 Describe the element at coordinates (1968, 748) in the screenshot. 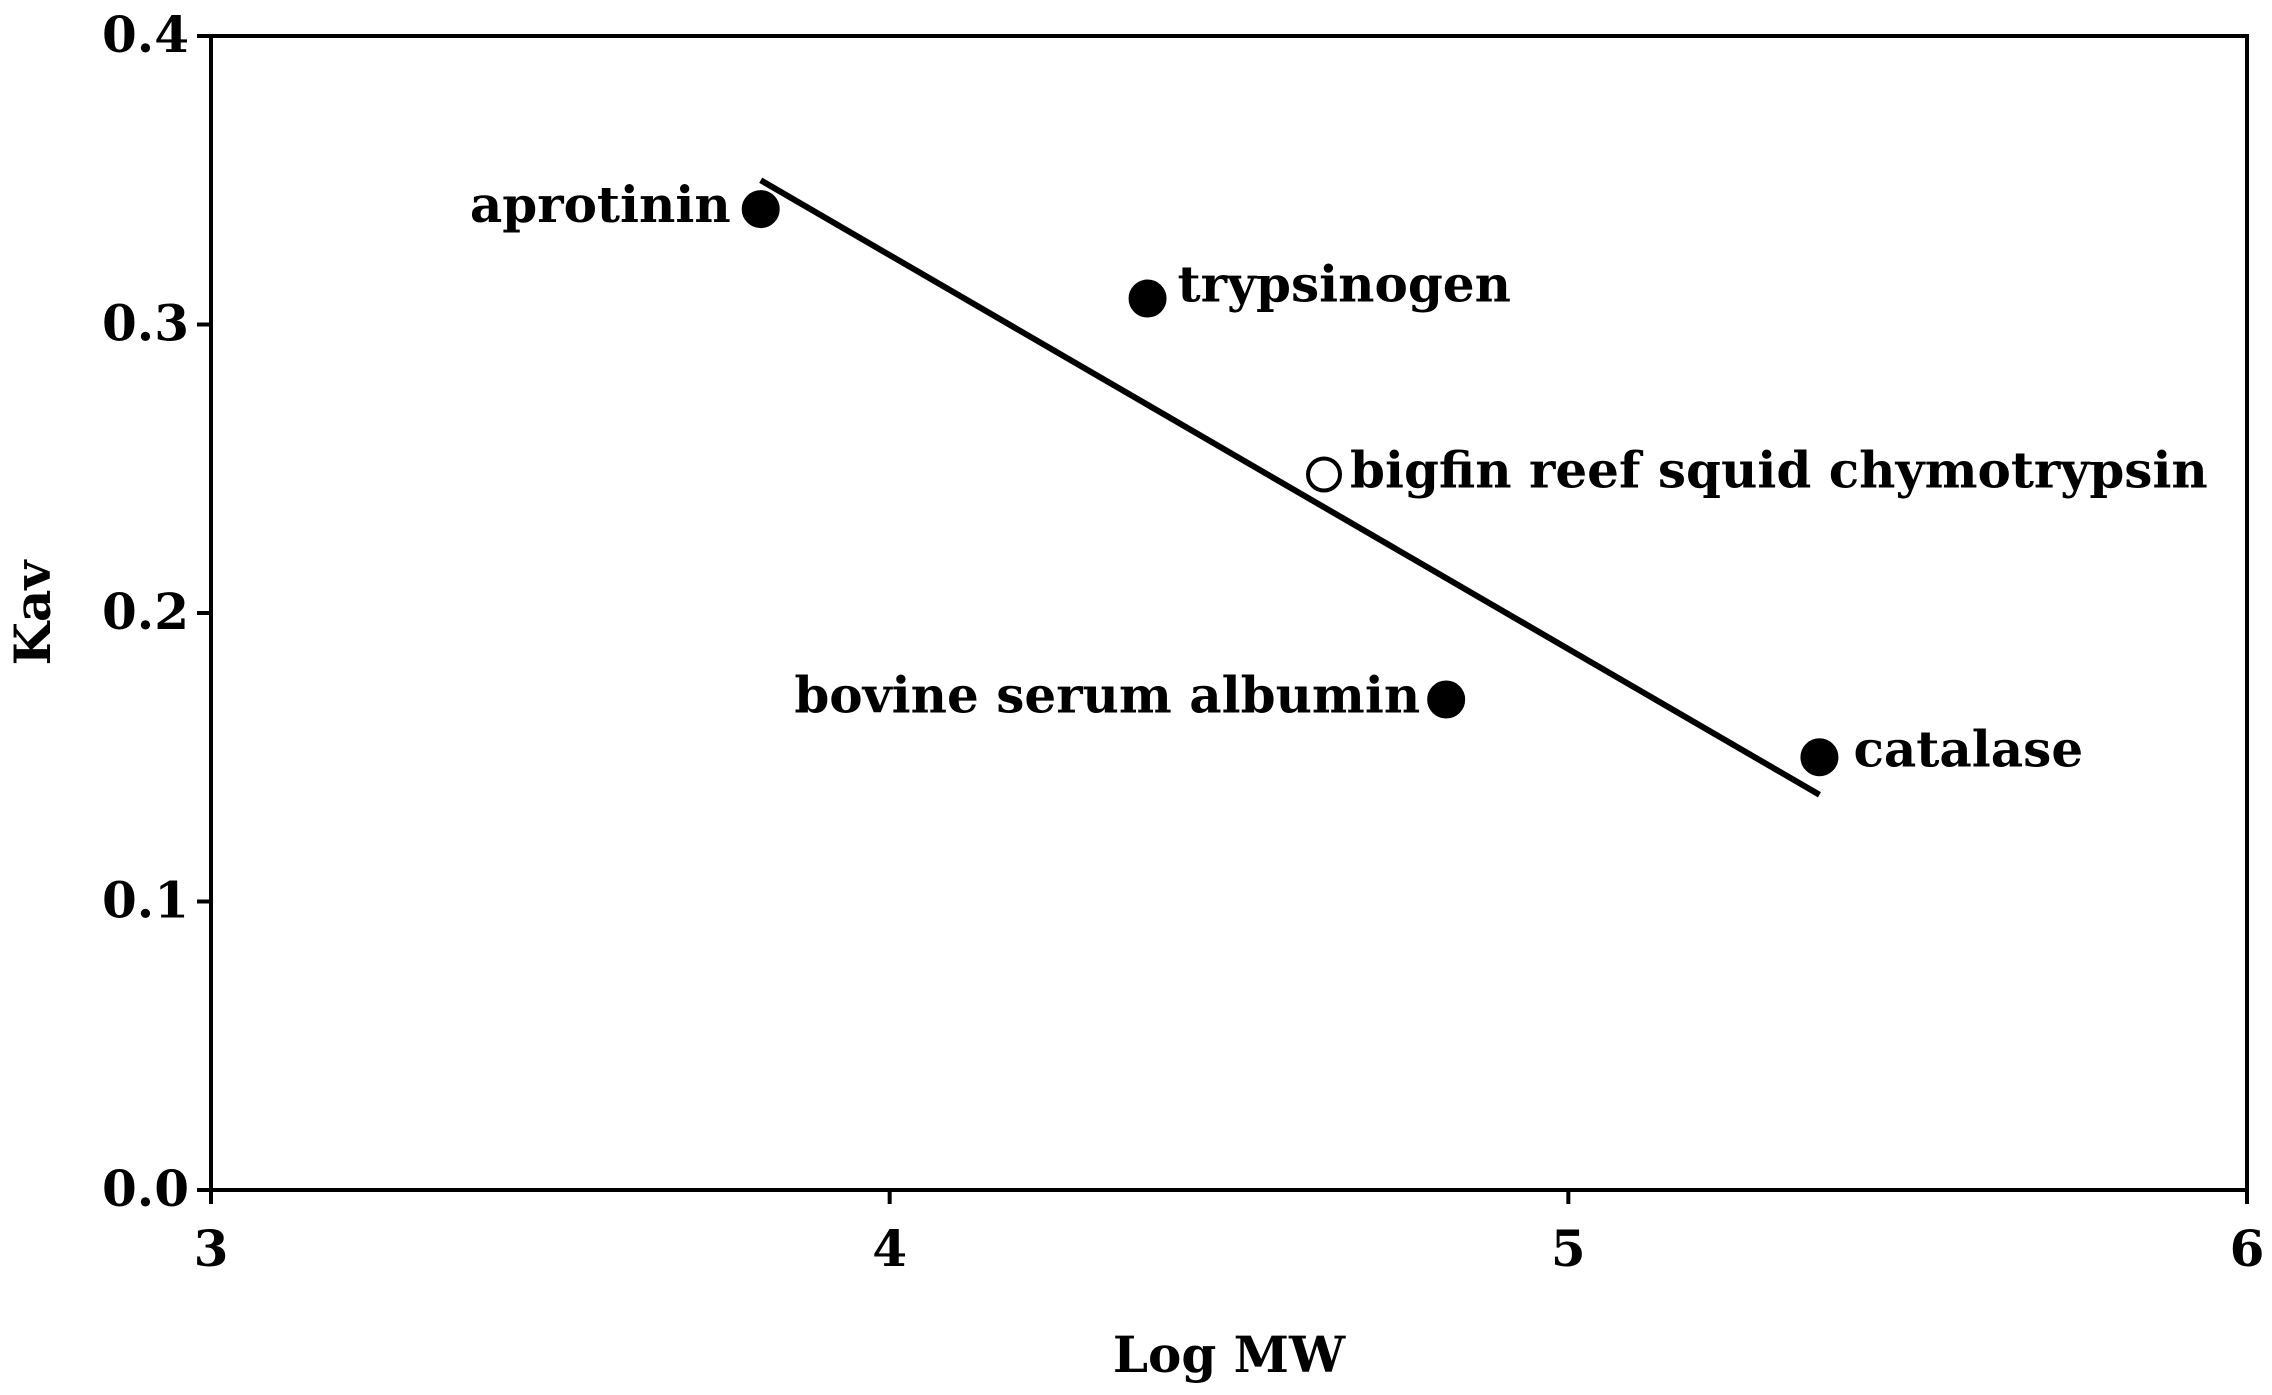

I see `point-label: catalase` at that location.